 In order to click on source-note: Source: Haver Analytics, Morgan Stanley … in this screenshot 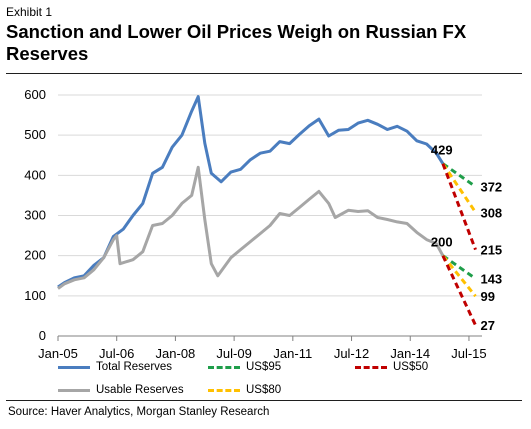, I will do `click(139, 412)`.